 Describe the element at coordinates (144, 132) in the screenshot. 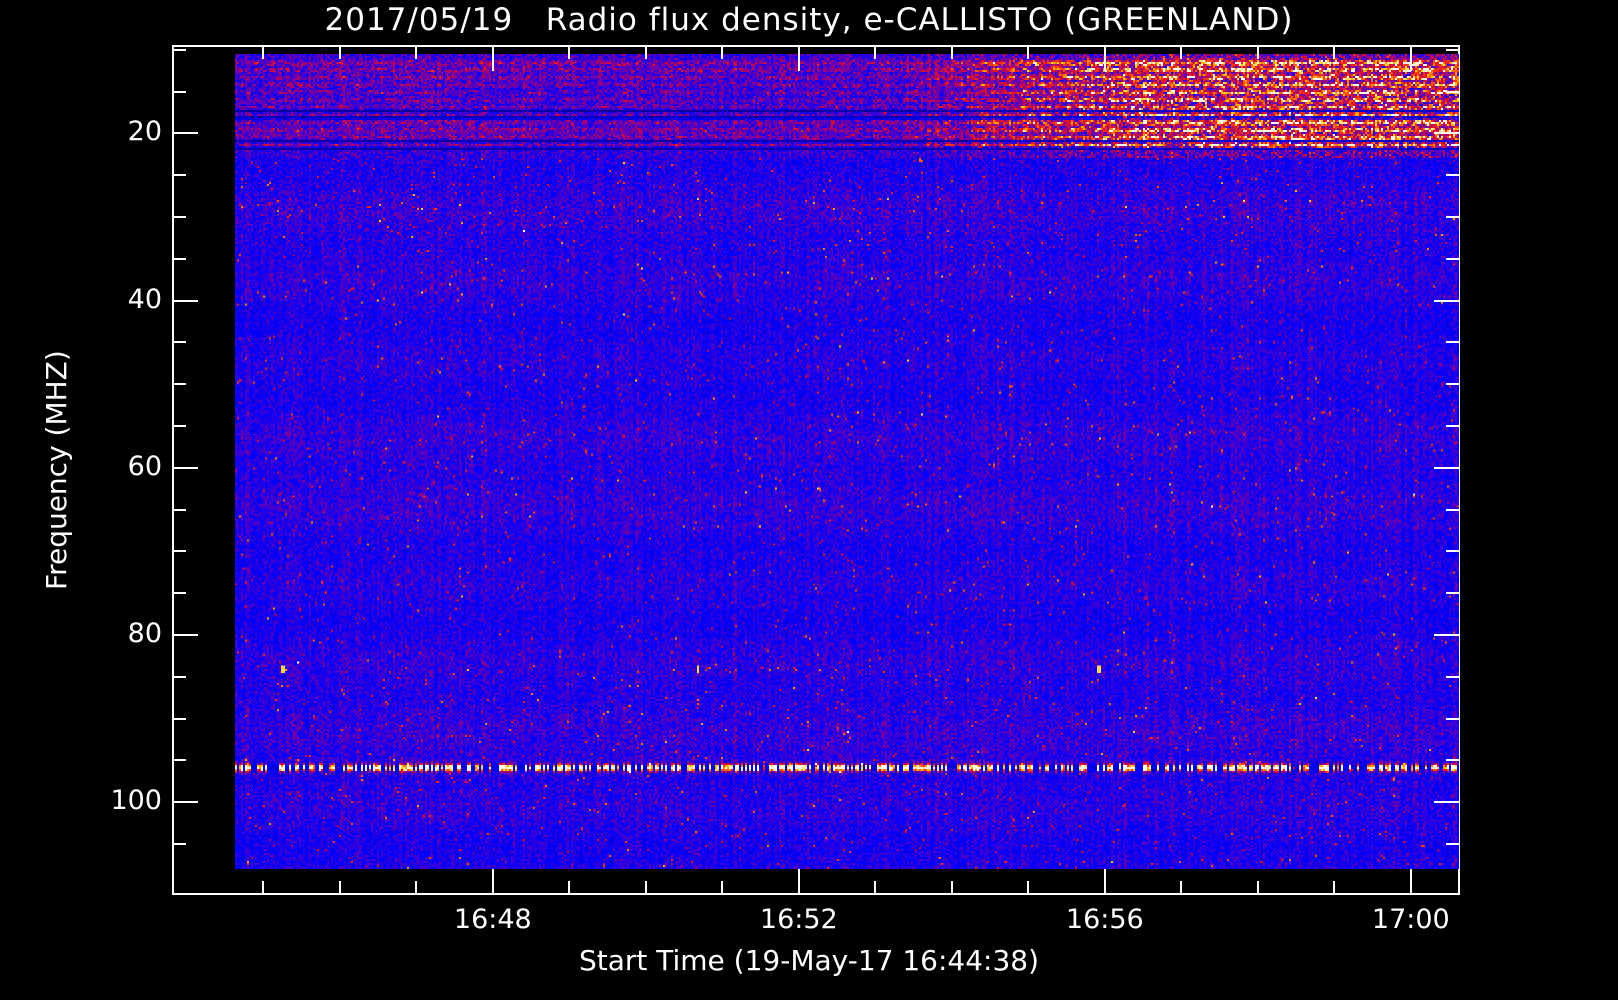

I see `y-axis-tick-label: 20` at that location.